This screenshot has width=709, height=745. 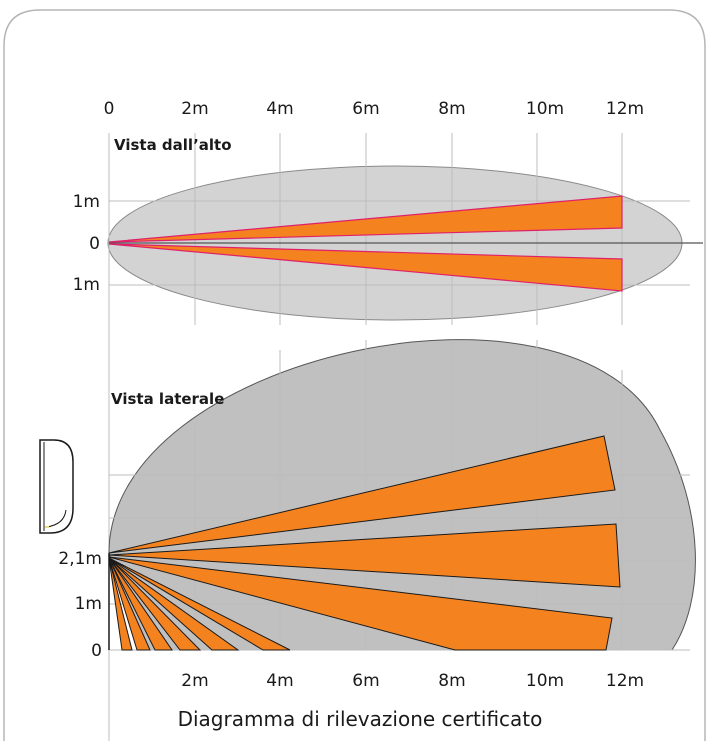 What do you see at coordinates (94, 244) in the screenshot?
I see `top-y-tick-center: 0` at bounding box center [94, 244].